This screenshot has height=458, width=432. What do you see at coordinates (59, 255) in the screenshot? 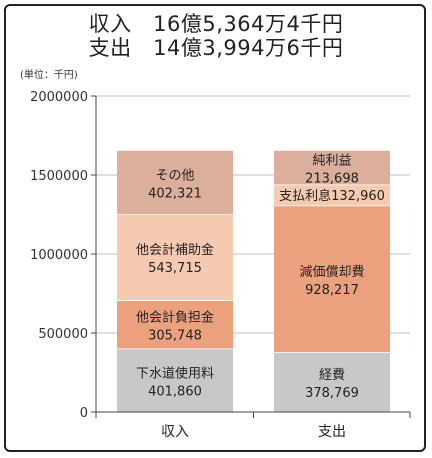
I see `y-tick-label: 1000000` at bounding box center [59, 255].